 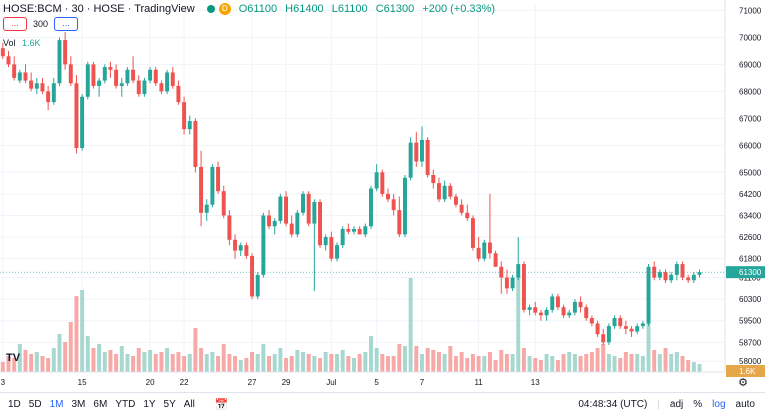 I want to click on range-1y: 1Y, so click(x=149, y=404).